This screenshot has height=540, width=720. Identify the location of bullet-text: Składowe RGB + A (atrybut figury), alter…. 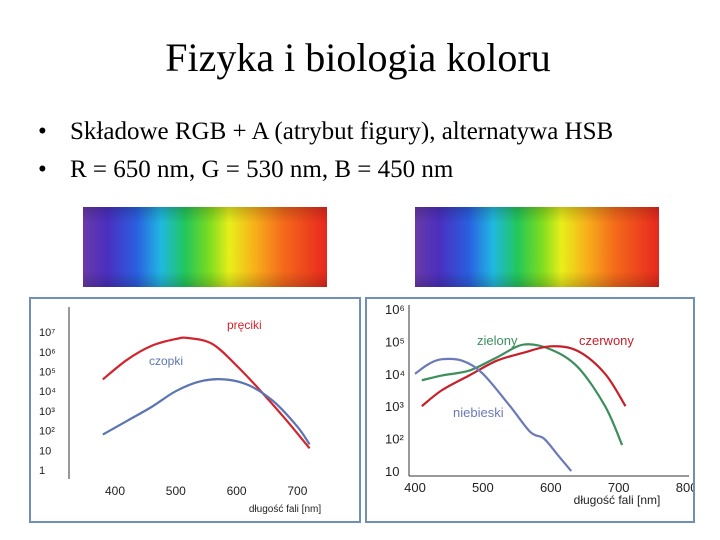
(342, 131).